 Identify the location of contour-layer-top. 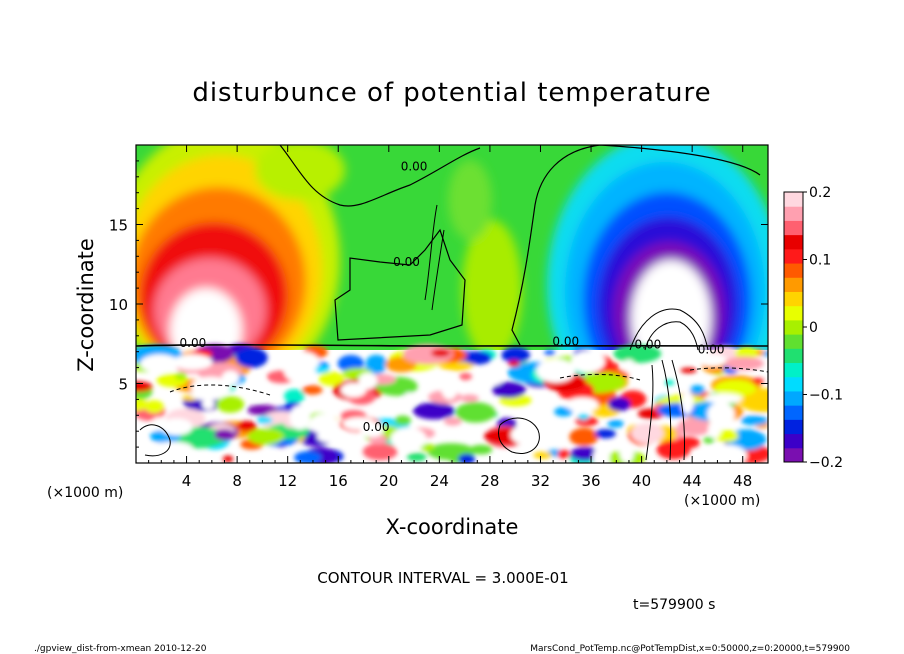
(452, 346).